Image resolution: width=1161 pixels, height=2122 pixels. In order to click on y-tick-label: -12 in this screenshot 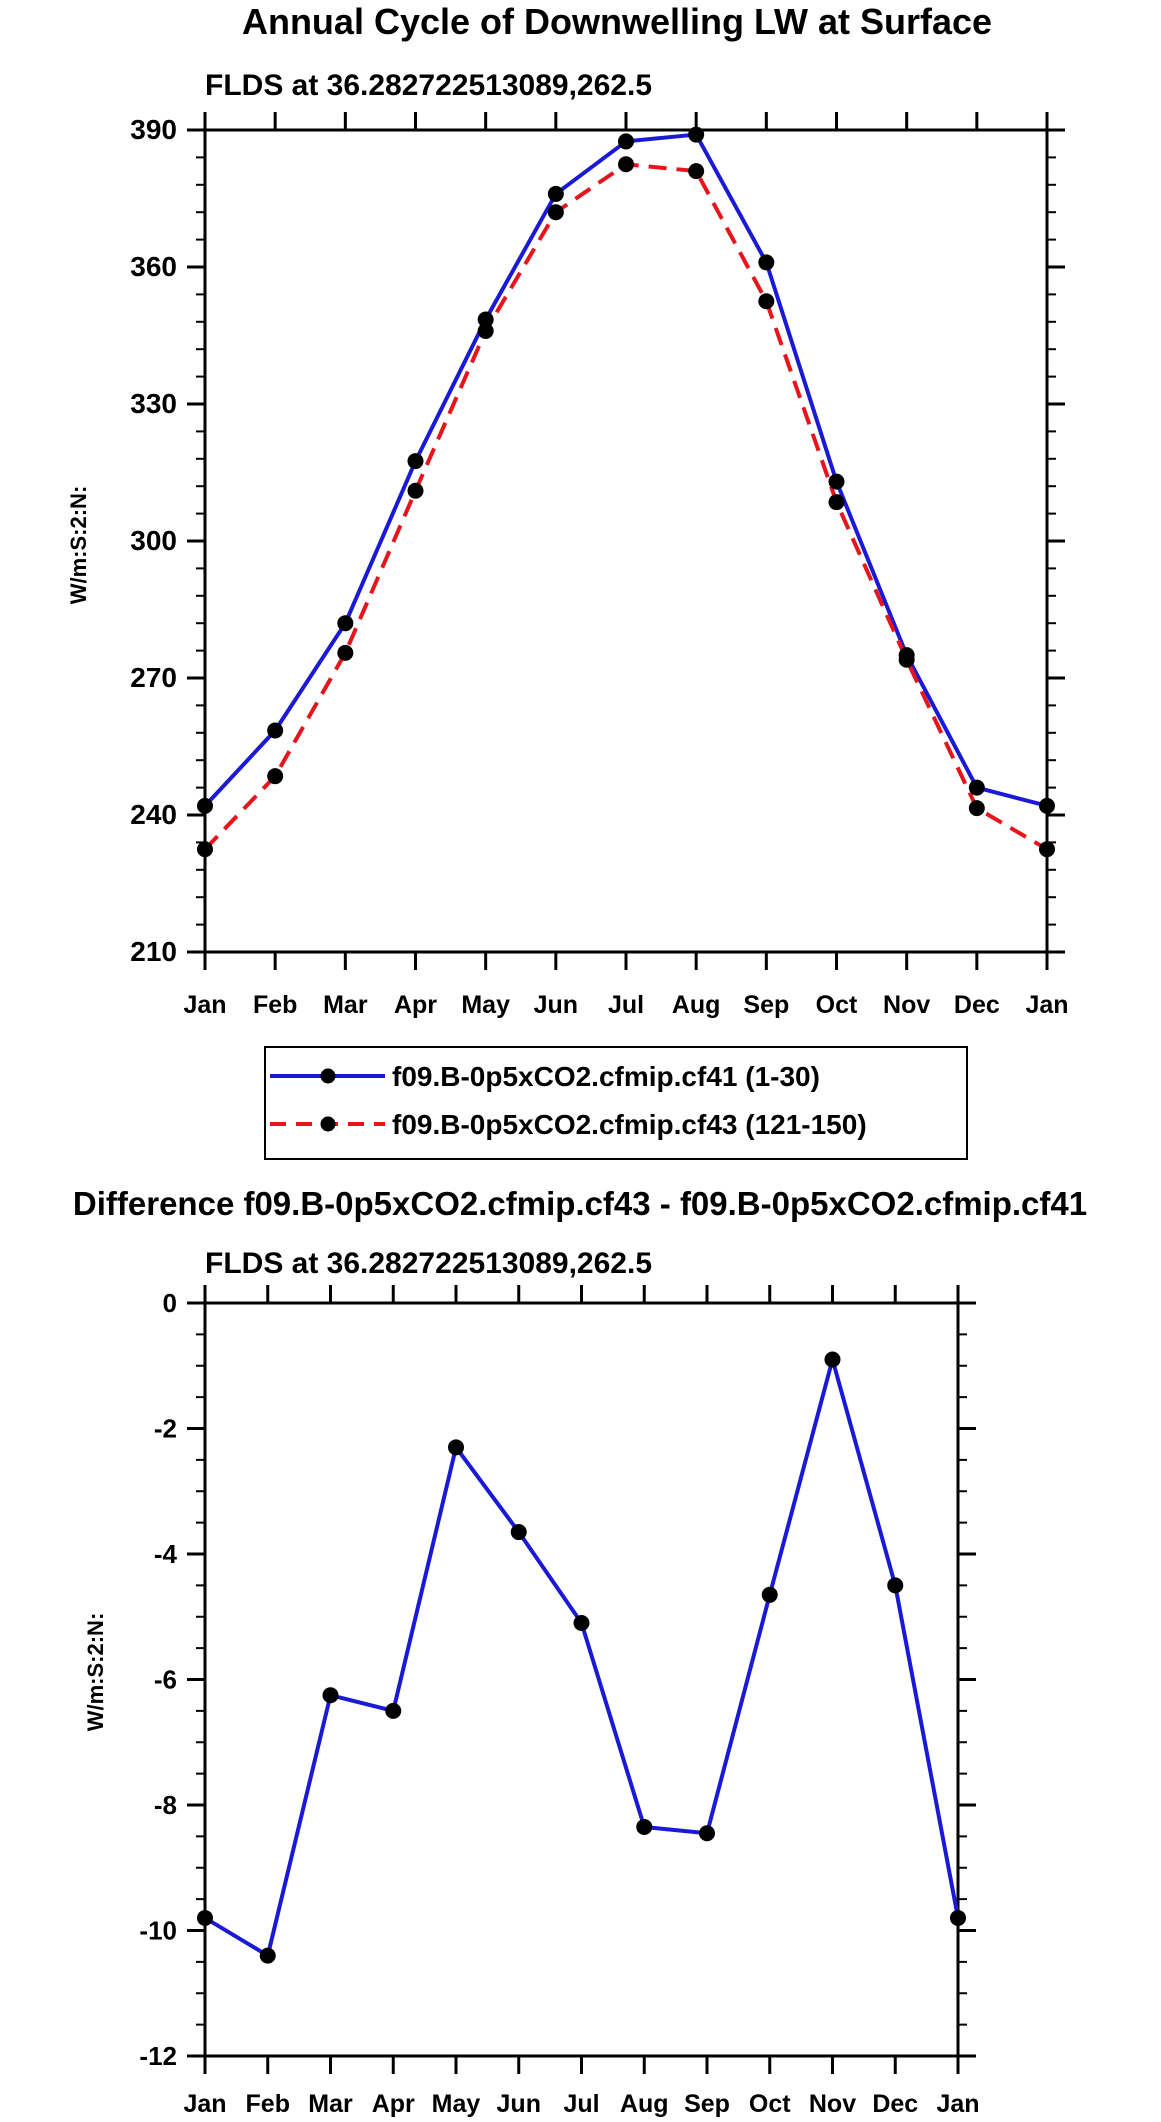, I will do `click(158, 2056)`.